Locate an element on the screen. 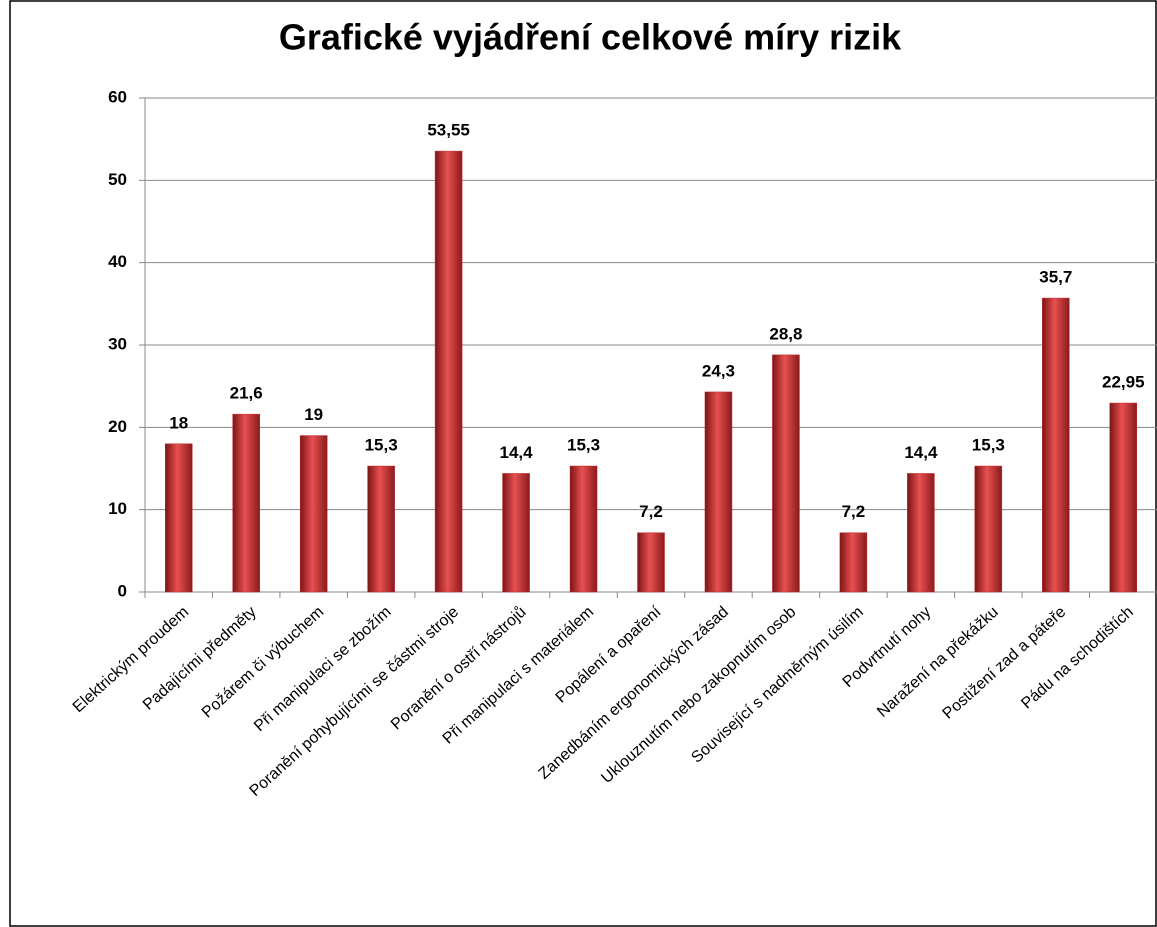 The width and height of the screenshot is (1157, 927). y-tick-label: 40 is located at coordinates (117, 261).